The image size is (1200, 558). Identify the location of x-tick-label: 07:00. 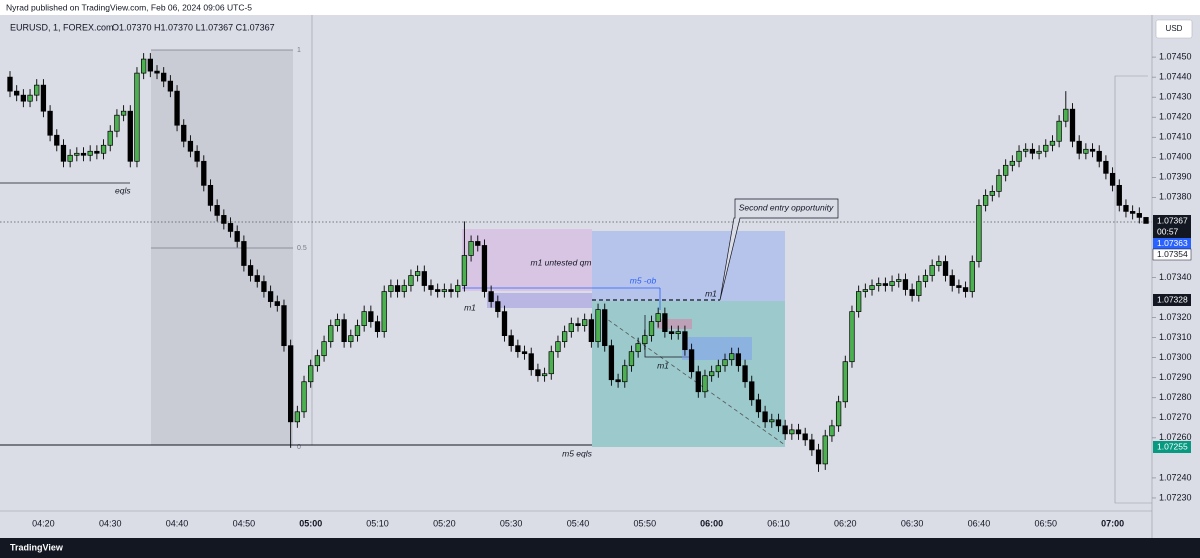
(1112, 523).